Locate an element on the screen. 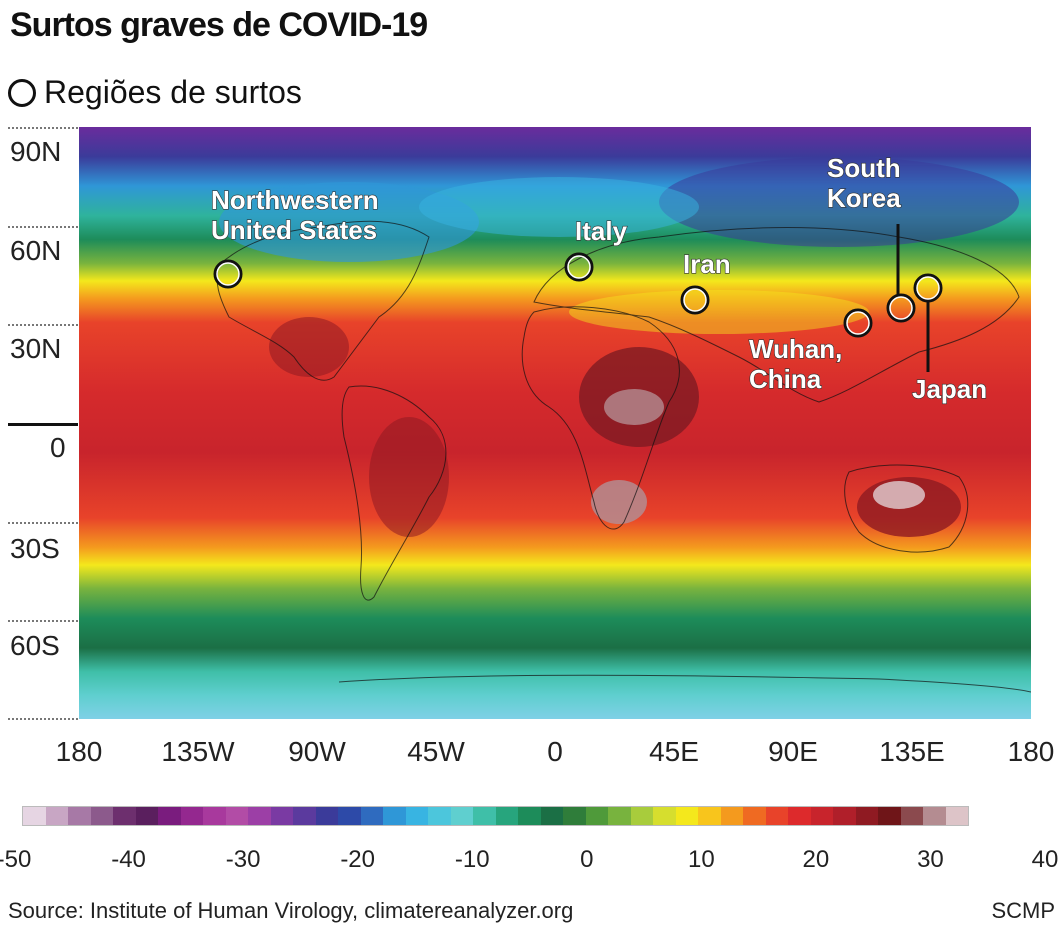  north-america-outline is located at coordinates (323, 300).